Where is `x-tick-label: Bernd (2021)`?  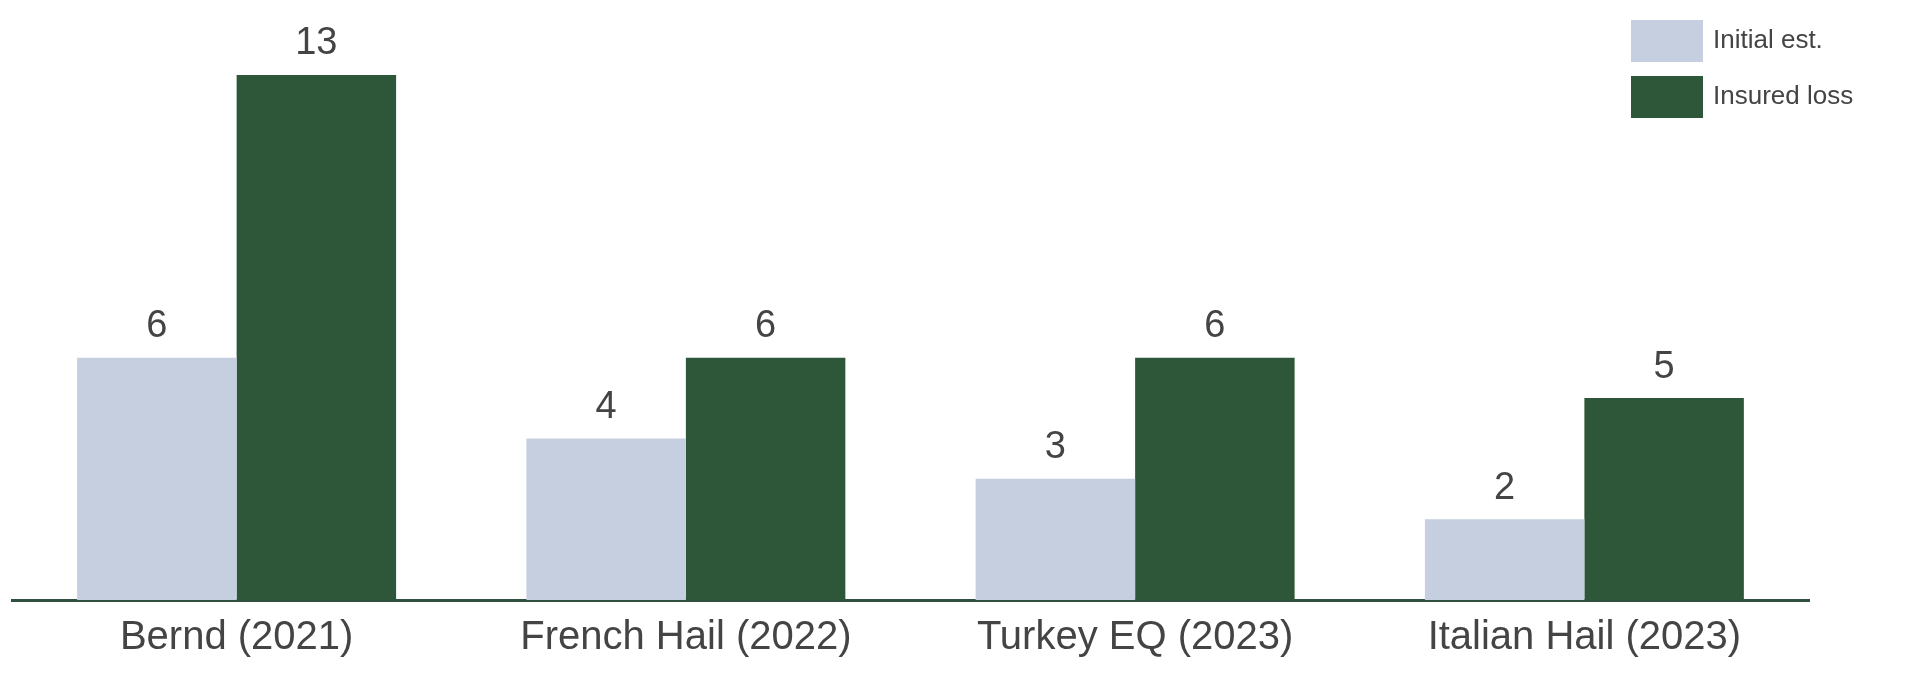 x-tick-label: Bernd (2021) is located at coordinates (236, 635).